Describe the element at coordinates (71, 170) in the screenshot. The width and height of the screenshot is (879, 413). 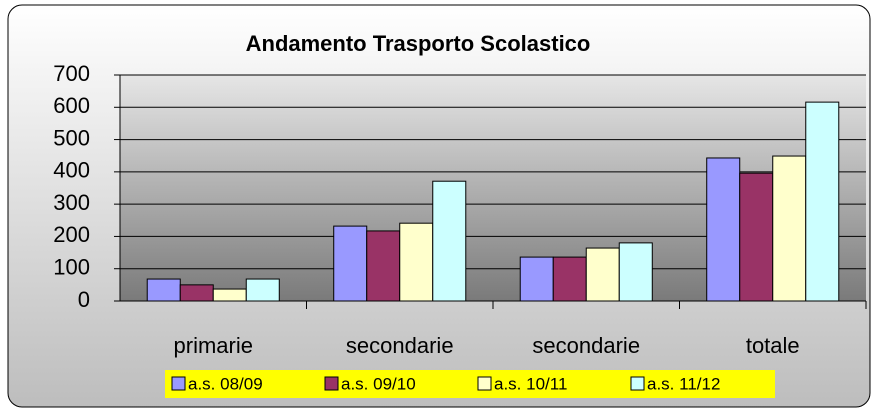
I see `y-tick-label: 400` at that location.